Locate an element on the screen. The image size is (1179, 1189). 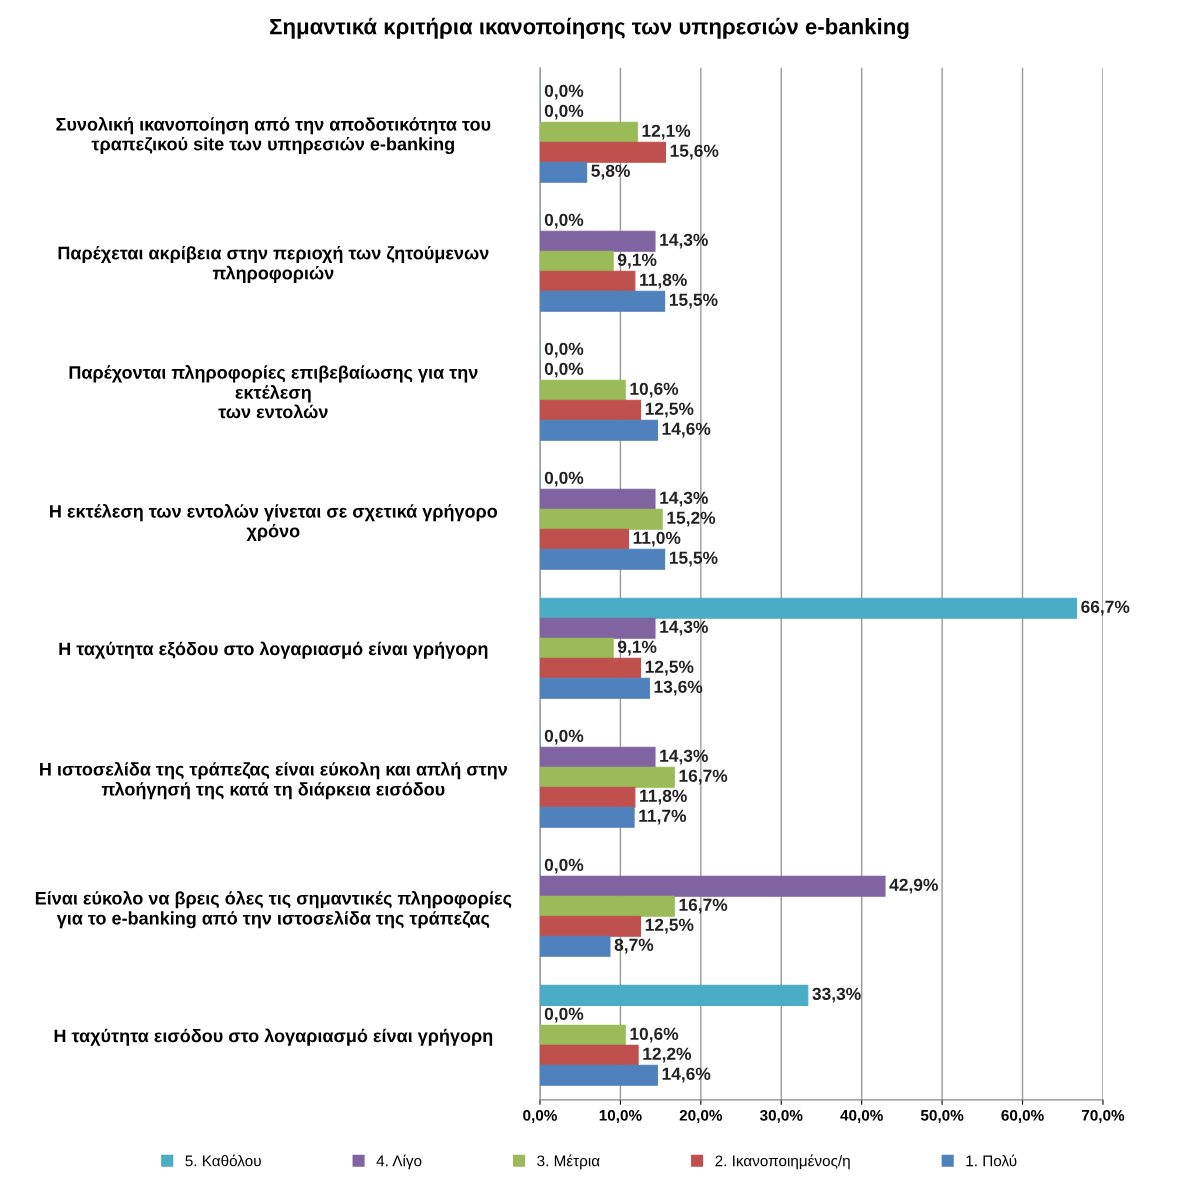
legend-label: 1. Πολύ is located at coordinates (991, 1160).